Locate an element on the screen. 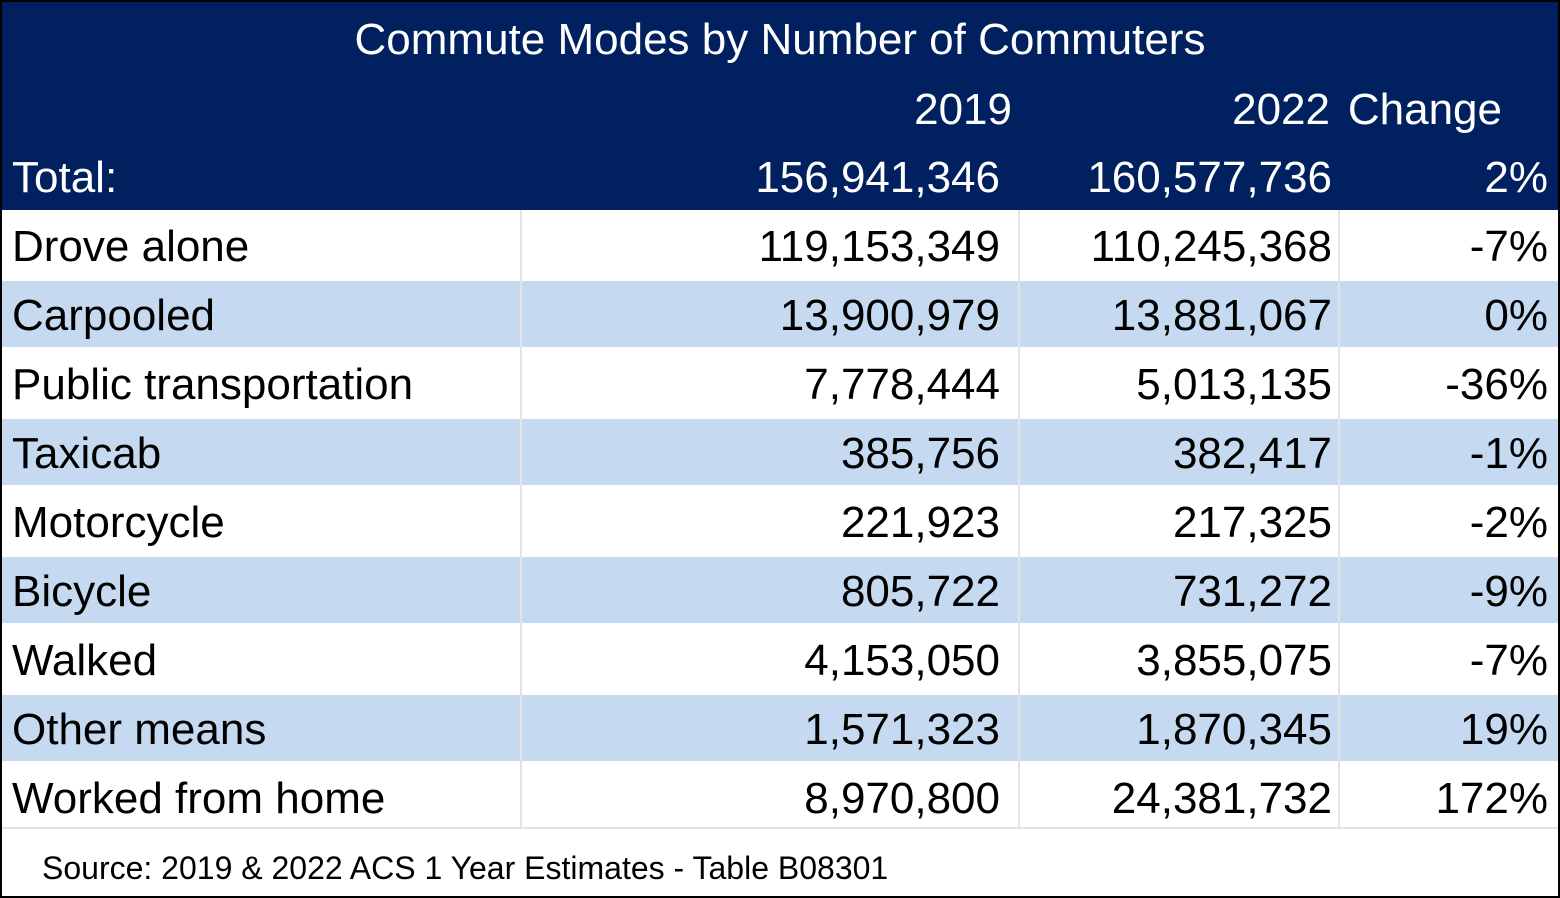 The height and width of the screenshot is (898, 1560). cell-2019: 4,153,050 is located at coordinates (902, 660).